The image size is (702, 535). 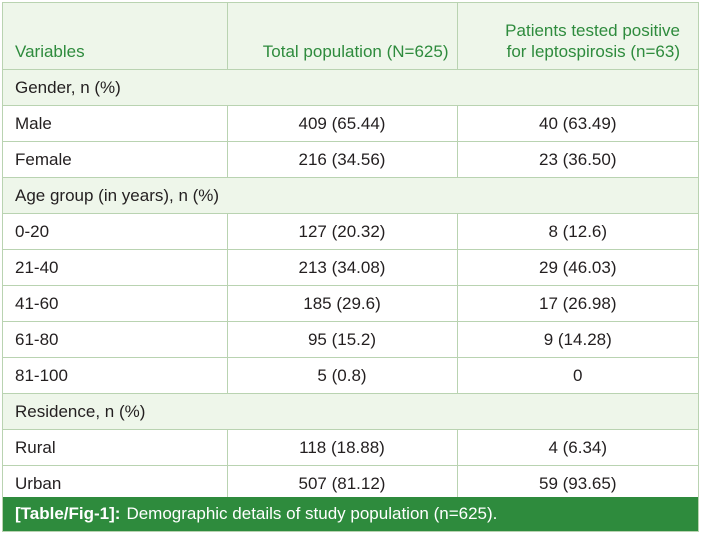 What do you see at coordinates (577, 303) in the screenshot?
I see `positive-value: 17 (26.98)` at bounding box center [577, 303].